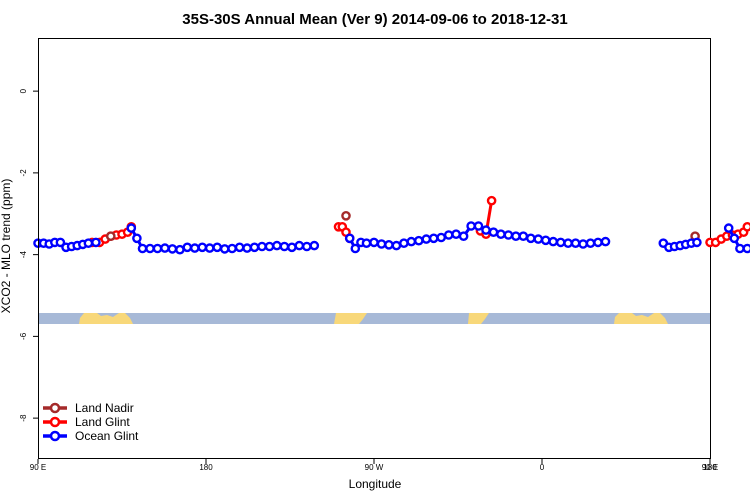 Image resolution: width=750 pixels, height=500 pixels. Describe the element at coordinates (350, 318) in the screenshot. I see `land-band-south-america` at that location.